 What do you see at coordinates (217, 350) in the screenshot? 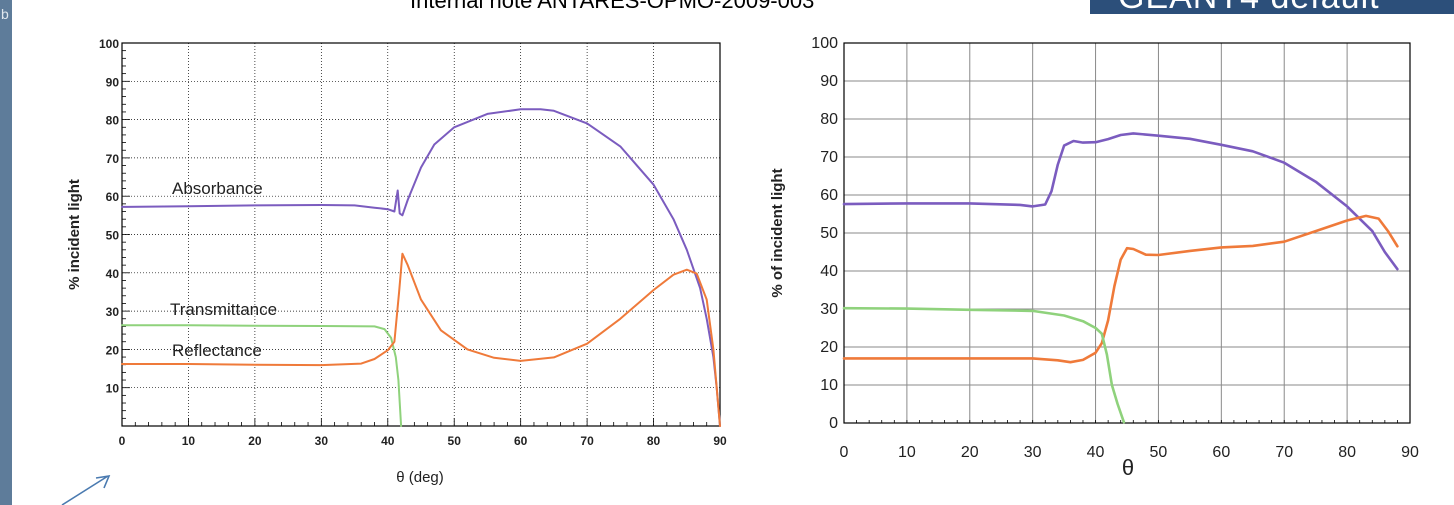
I see `annotation-reflectance: Reflectance` at bounding box center [217, 350].